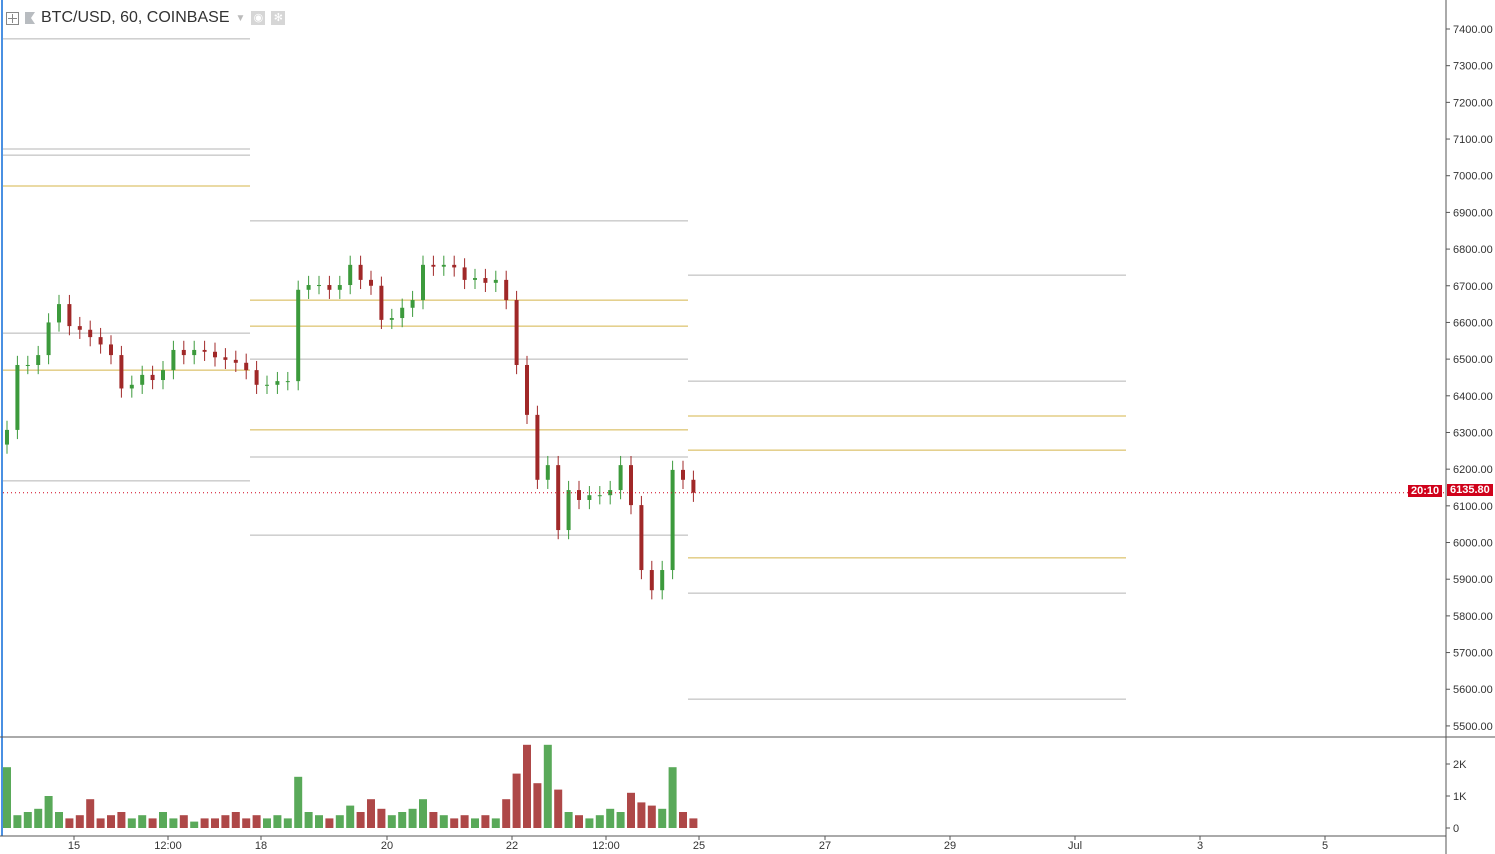 Image resolution: width=1495 pixels, height=854 pixels. Describe the element at coordinates (135, 17) in the screenshot. I see `symbol-title: BTC/USD, 60, COINBASE` at that location.